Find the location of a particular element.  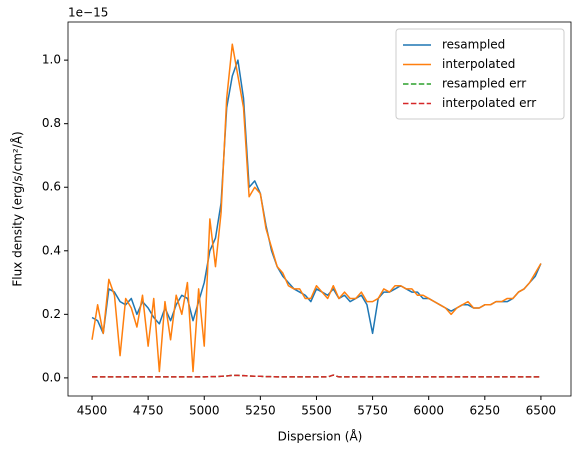

legend-box is located at coordinates (480, 74).